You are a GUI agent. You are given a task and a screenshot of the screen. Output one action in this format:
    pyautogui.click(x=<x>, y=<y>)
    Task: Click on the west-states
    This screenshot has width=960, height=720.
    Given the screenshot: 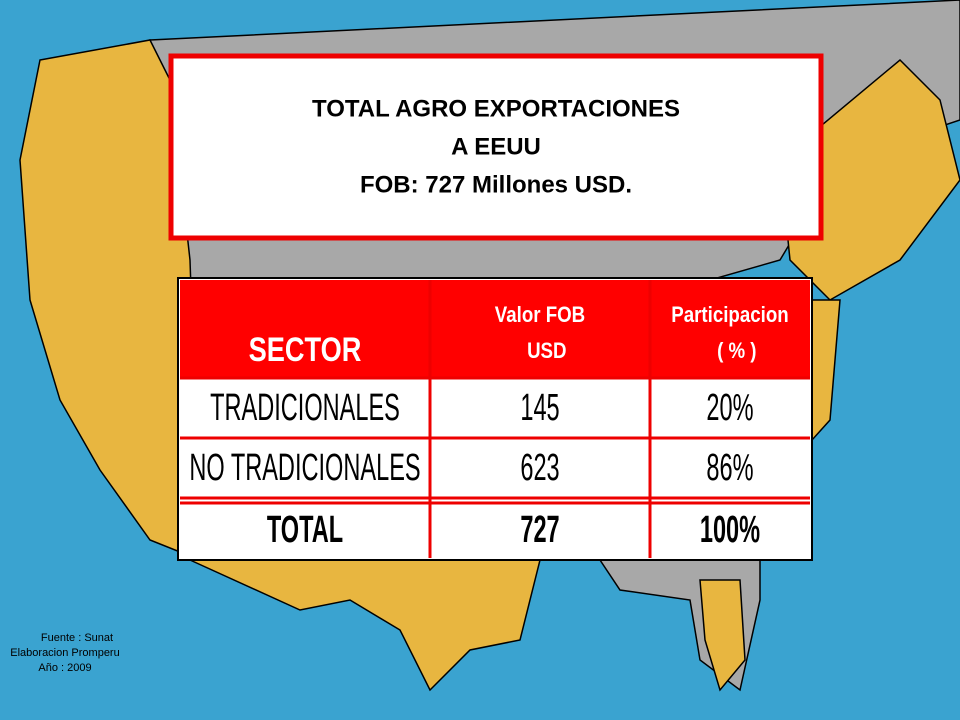 What is the action you would take?
    pyautogui.click(x=110, y=300)
    